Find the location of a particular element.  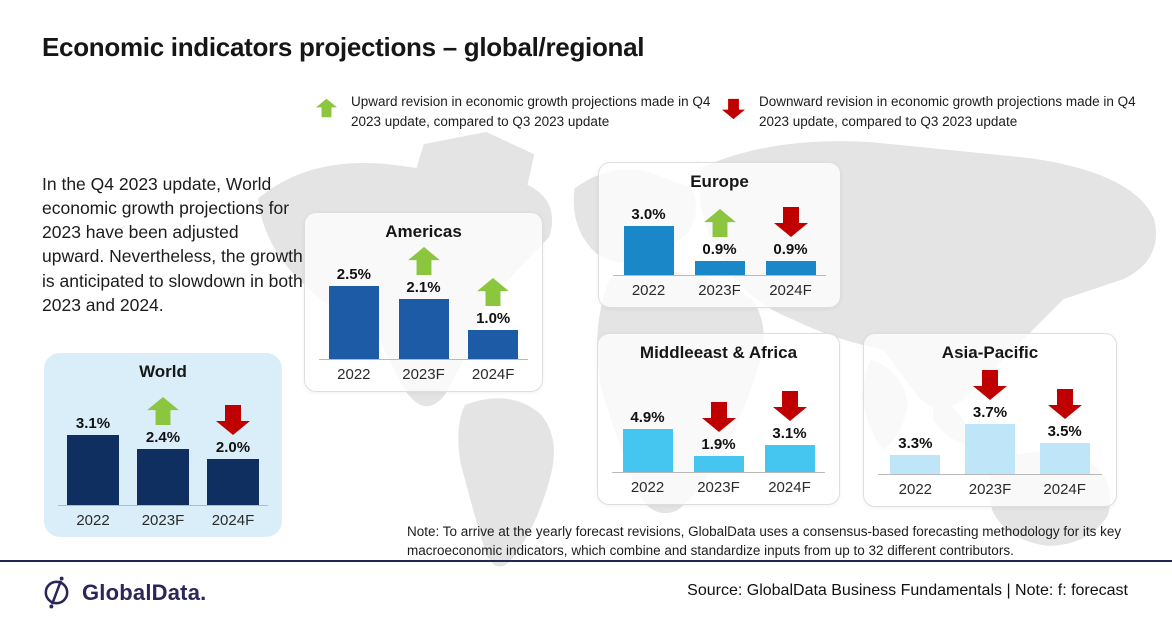

chart-title-europe: Europe is located at coordinates (719, 181).